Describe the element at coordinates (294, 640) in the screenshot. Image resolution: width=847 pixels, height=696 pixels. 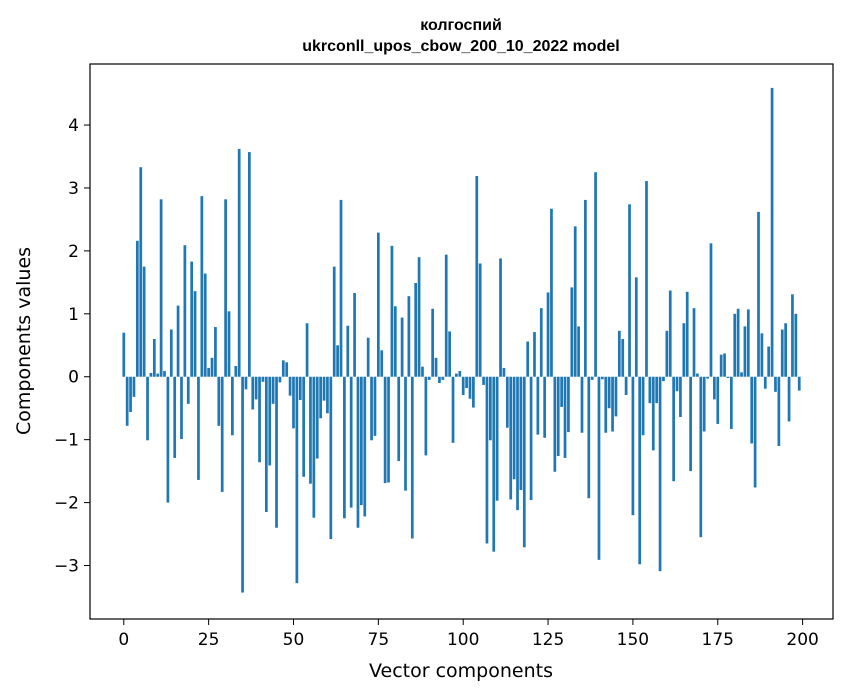
I see `x-tick-label: 50` at that location.